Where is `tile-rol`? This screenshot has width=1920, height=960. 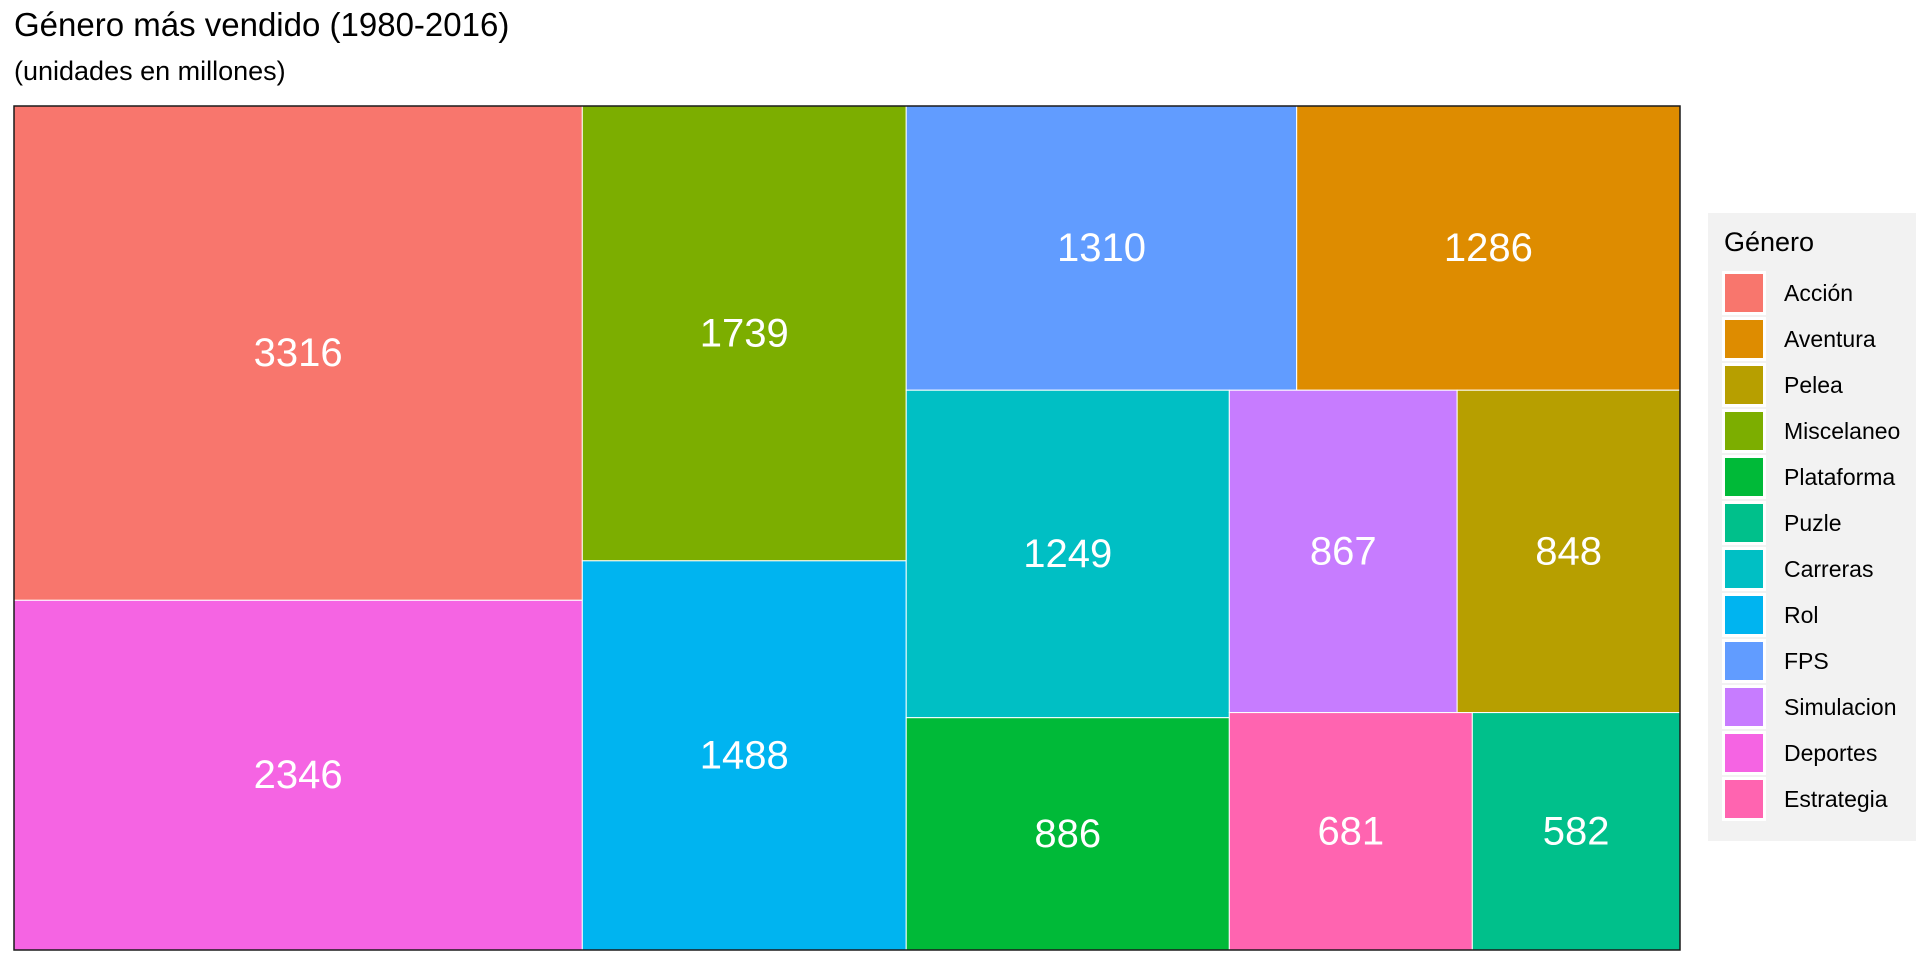
tile-rol is located at coordinates (744, 755).